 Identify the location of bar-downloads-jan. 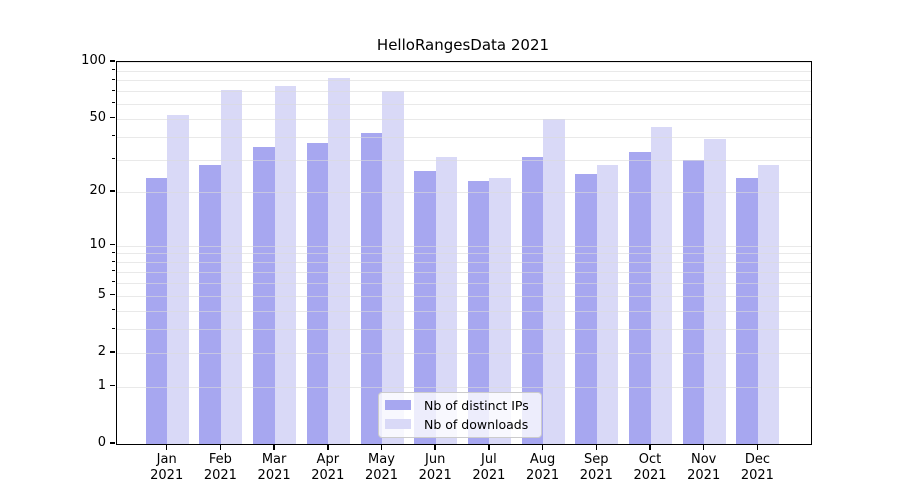
(178, 279).